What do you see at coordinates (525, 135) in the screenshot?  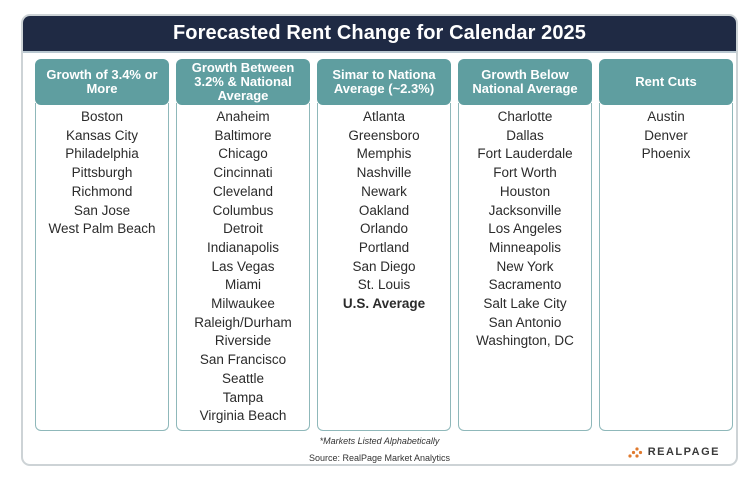 I see `market-item: Dallas` at bounding box center [525, 135].